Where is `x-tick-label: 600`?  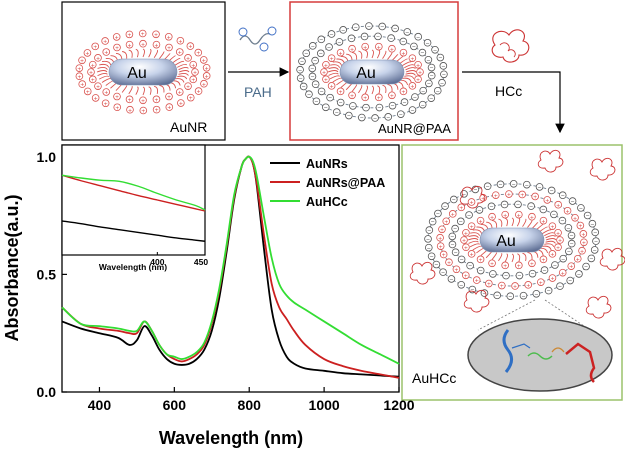
x-tick-label: 600 is located at coordinates (175, 405).